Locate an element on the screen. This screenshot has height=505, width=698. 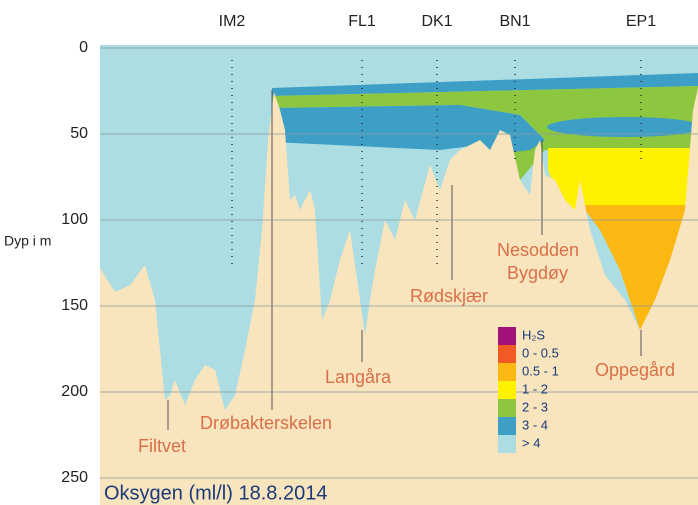
place-label: Rødskjær is located at coordinates (449, 296).